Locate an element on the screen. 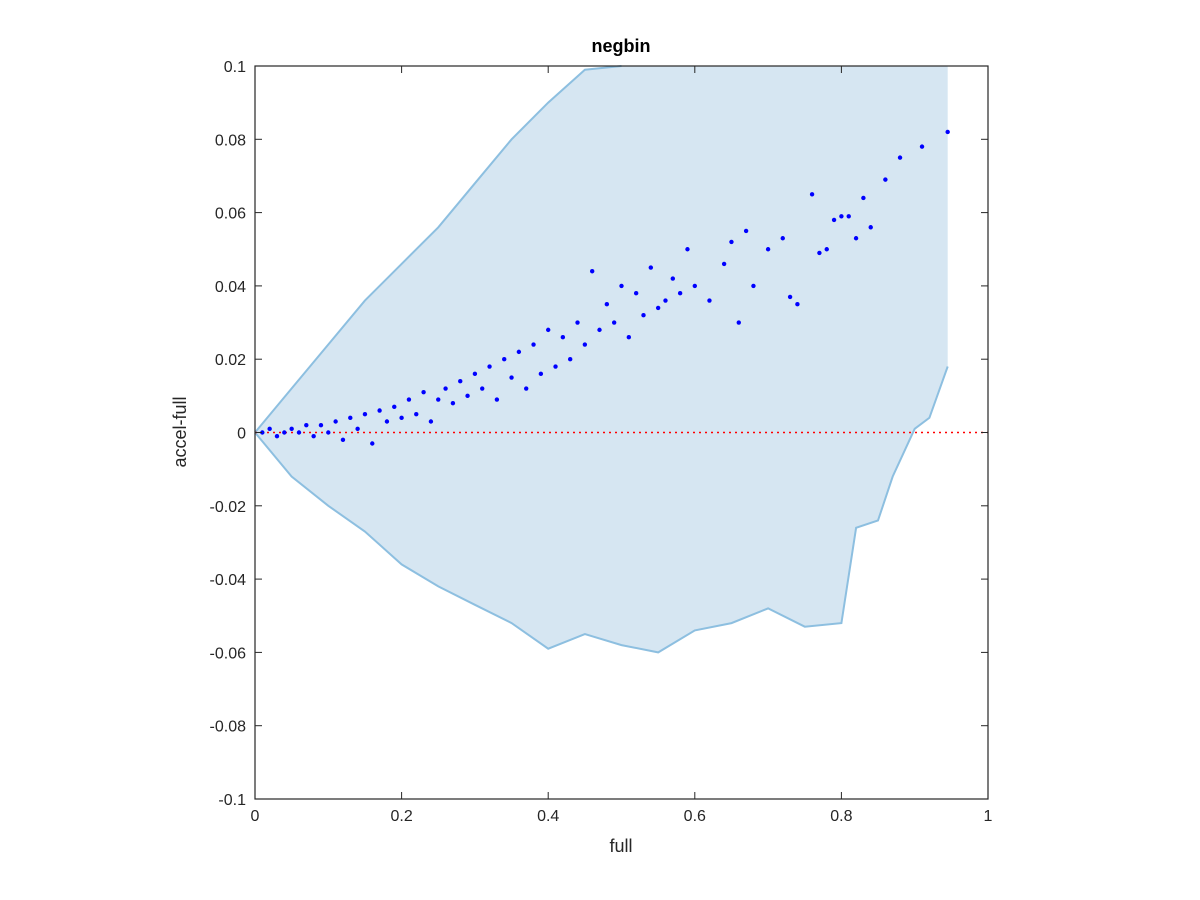 This screenshot has width=1200, height=900. y-tick-label: 0.08 is located at coordinates (230, 140).